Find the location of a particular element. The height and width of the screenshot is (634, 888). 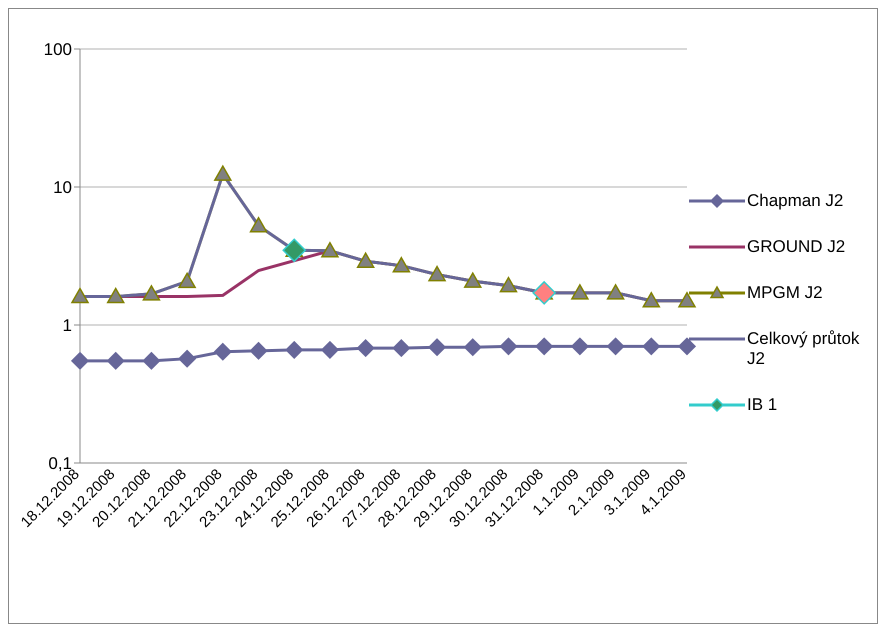

legend-label: Celkový průtok J2 is located at coordinates (803, 349).